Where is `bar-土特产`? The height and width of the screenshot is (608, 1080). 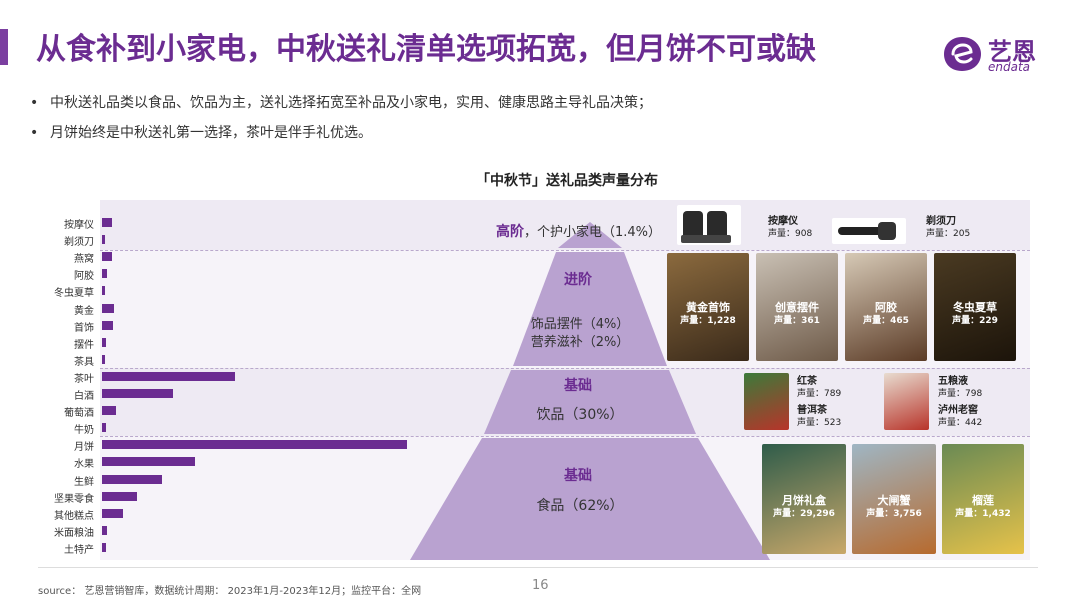
bar-土特产 is located at coordinates (104, 547).